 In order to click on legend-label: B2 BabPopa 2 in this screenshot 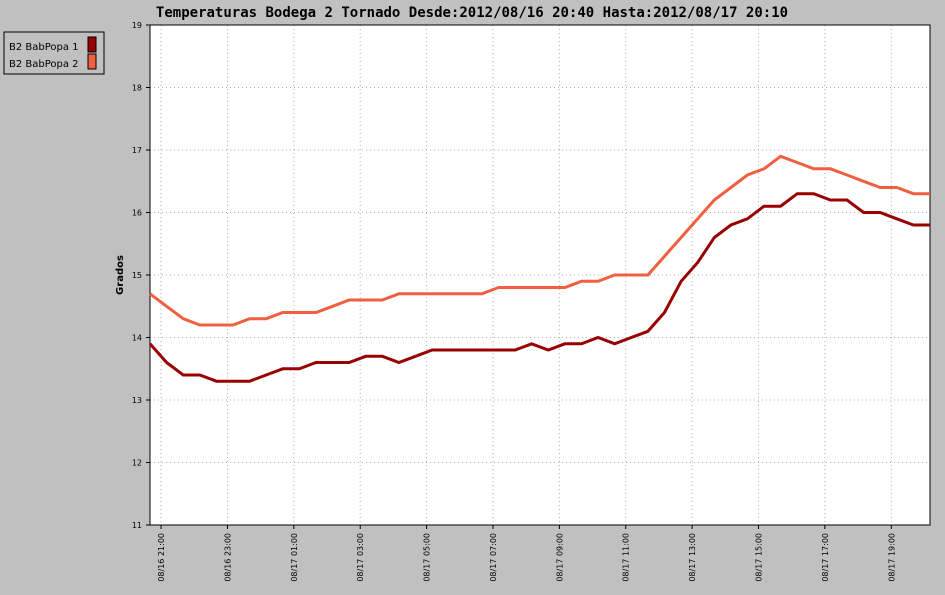, I will do `click(44, 64)`.